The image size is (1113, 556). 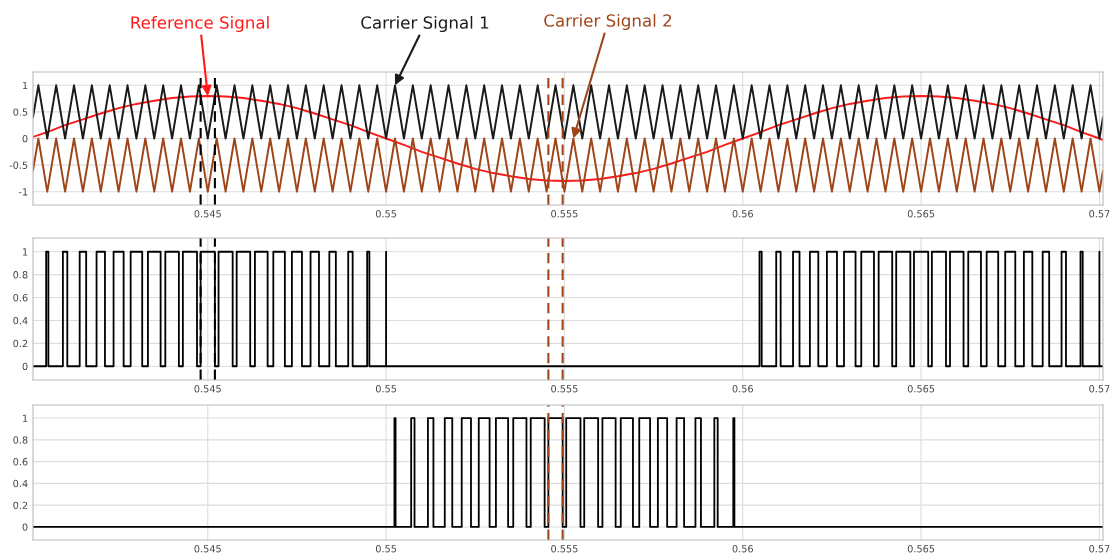 I want to click on y-tick-label: -0.5, so click(x=18, y=165).